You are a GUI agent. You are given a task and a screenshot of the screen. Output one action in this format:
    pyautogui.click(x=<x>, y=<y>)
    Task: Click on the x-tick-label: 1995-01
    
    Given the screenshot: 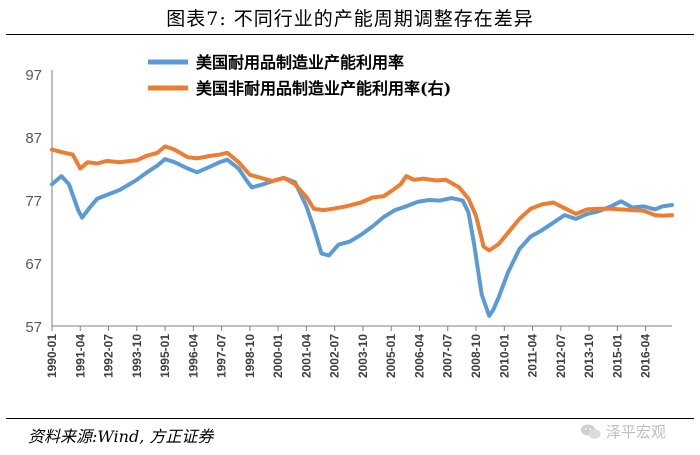 What is the action you would take?
    pyautogui.click(x=165, y=356)
    